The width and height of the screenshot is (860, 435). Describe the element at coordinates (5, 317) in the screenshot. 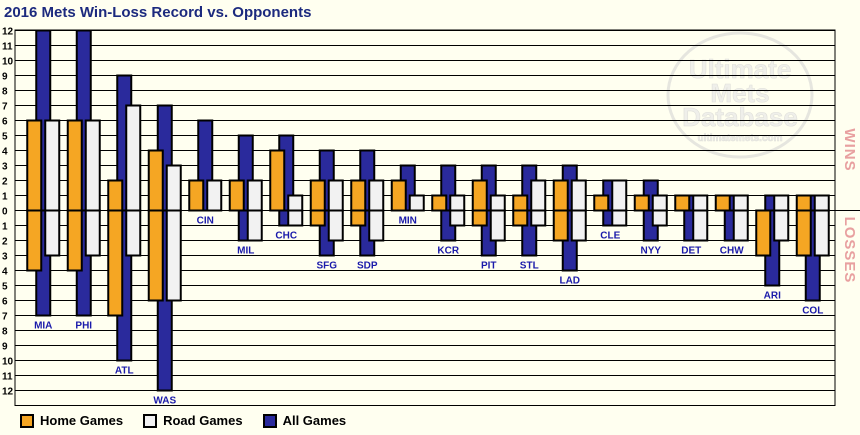

I see `y-tick-loss-7: 7` at that location.